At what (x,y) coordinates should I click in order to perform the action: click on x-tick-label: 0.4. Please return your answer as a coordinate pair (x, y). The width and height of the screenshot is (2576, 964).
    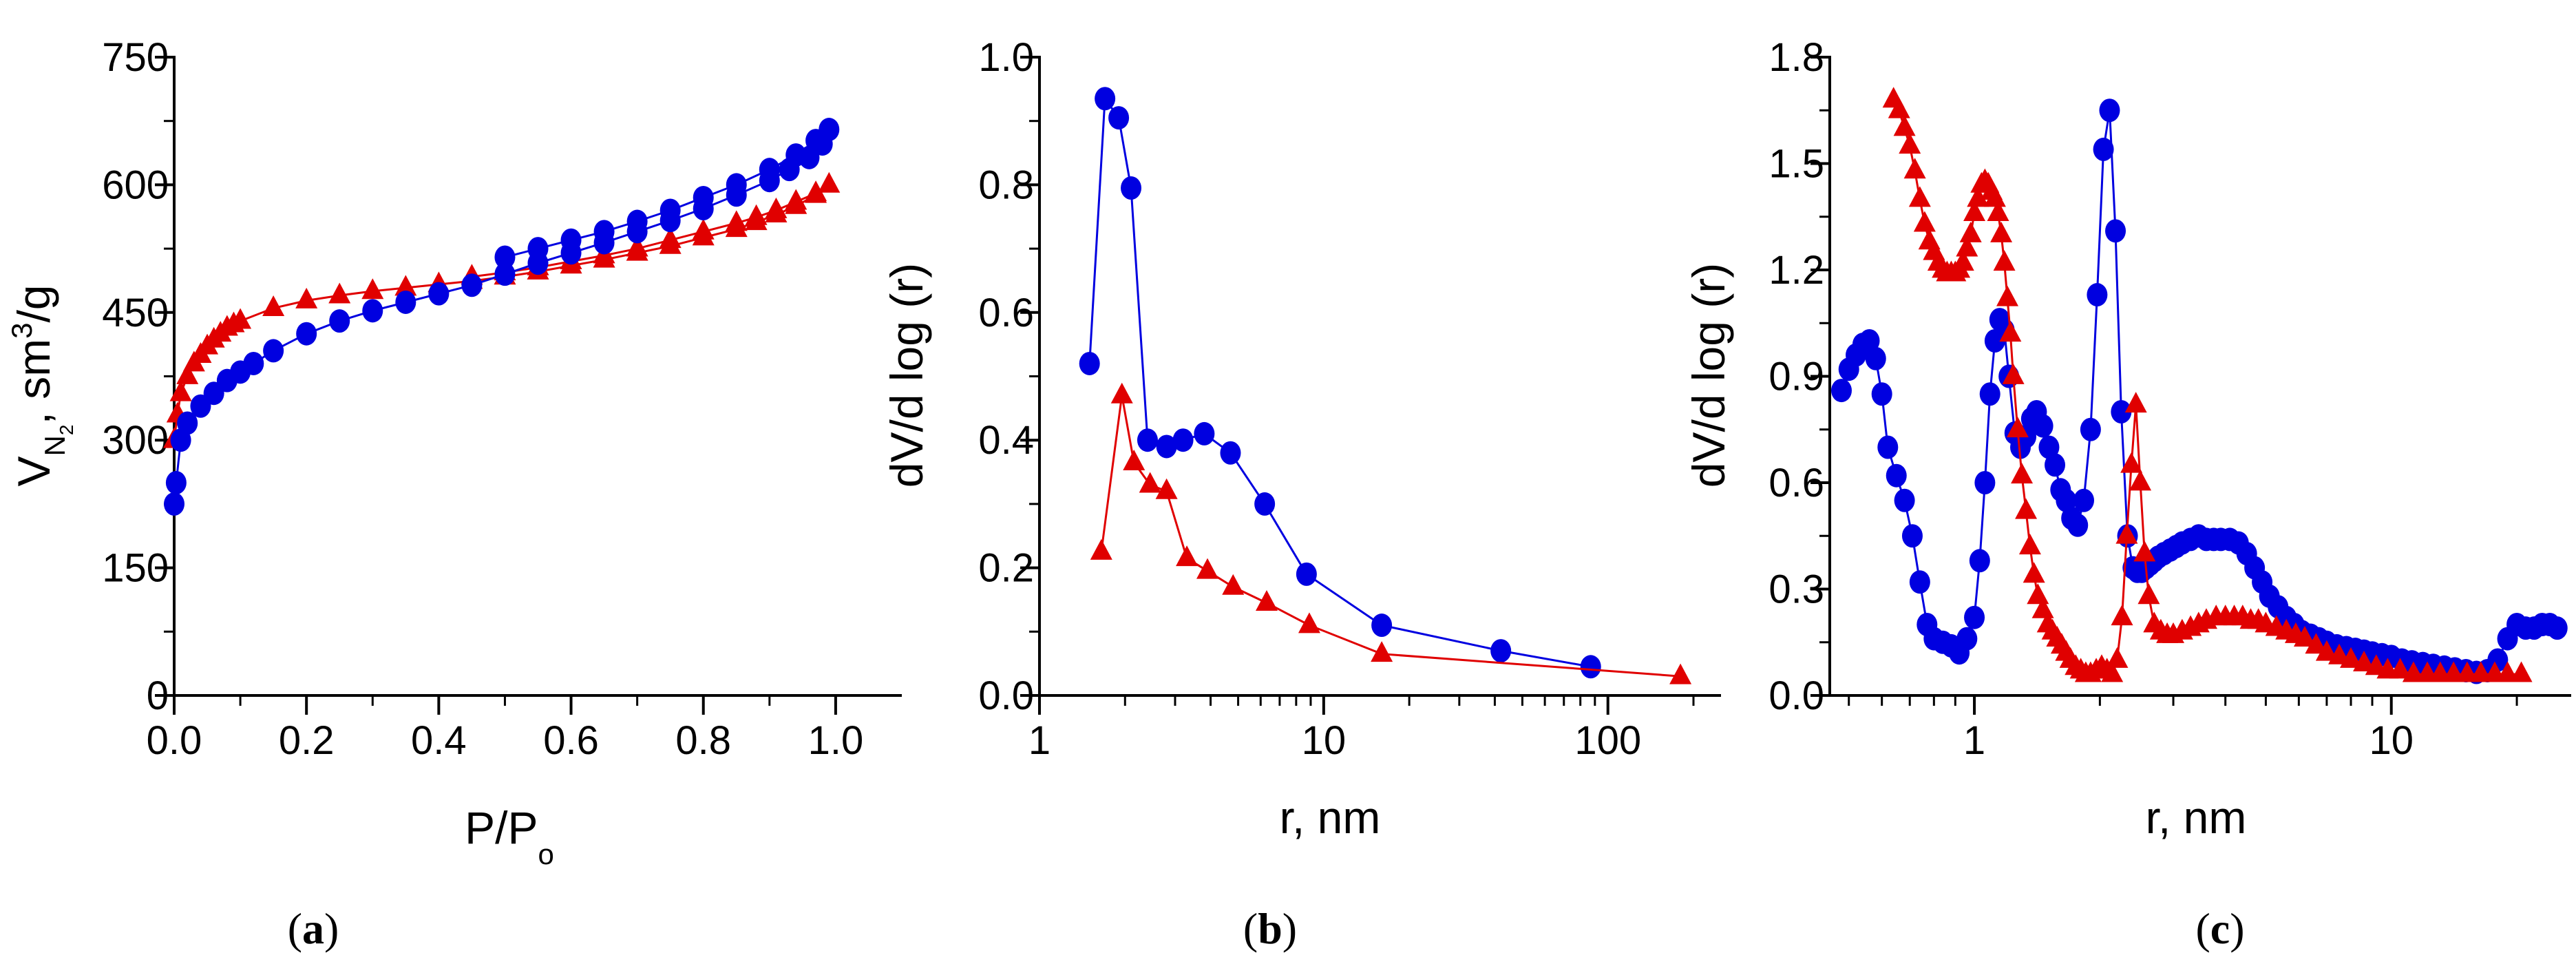
    Looking at the image, I should click on (439, 740).